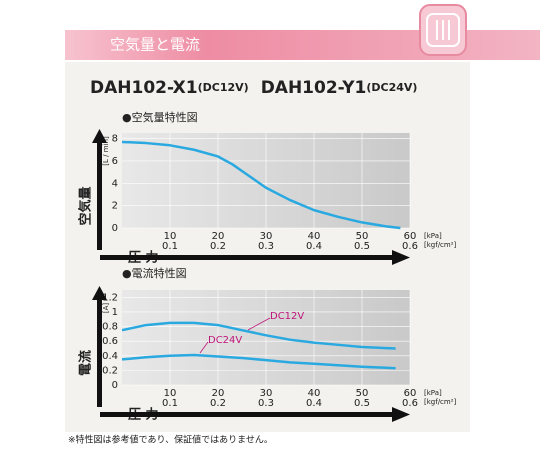 This screenshot has height=454, width=540. What do you see at coordinates (391, 87) in the screenshot?
I see `voltage: (DC24V)` at bounding box center [391, 87].